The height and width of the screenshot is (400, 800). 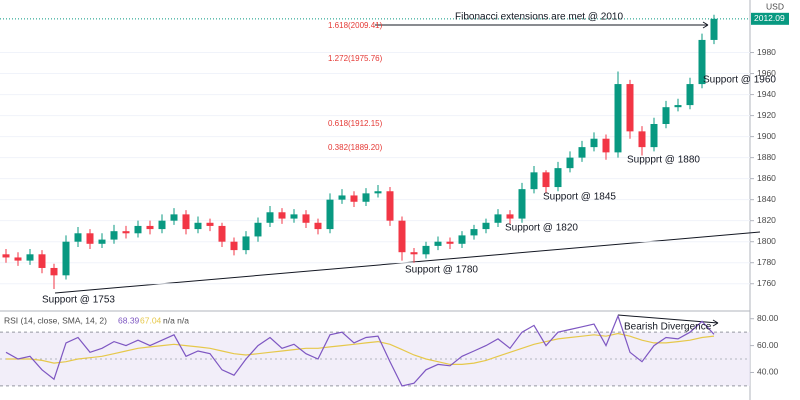 I want to click on rsi-line, so click(x=360, y=348).